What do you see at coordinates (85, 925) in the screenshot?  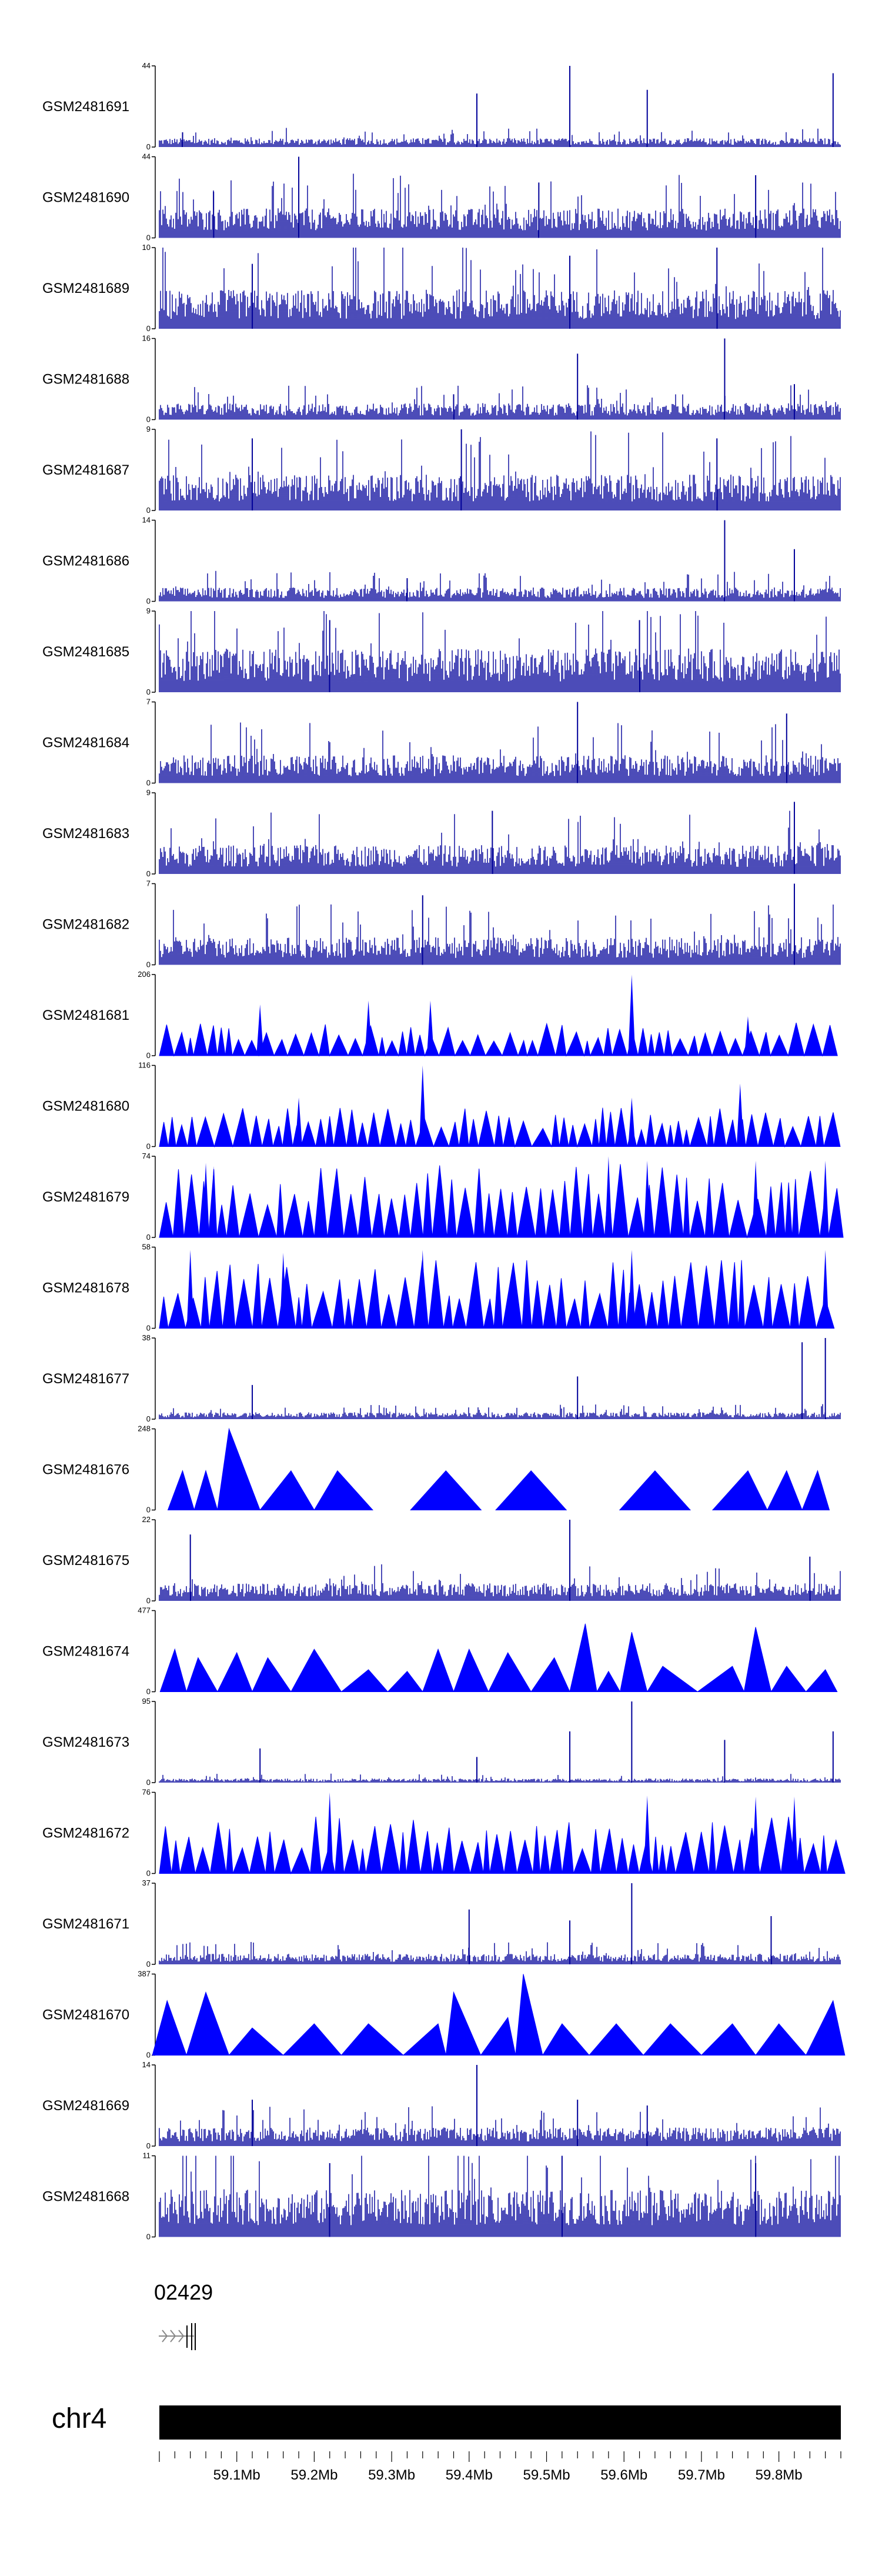 I see `track-label: GSM2481682` at bounding box center [85, 925].